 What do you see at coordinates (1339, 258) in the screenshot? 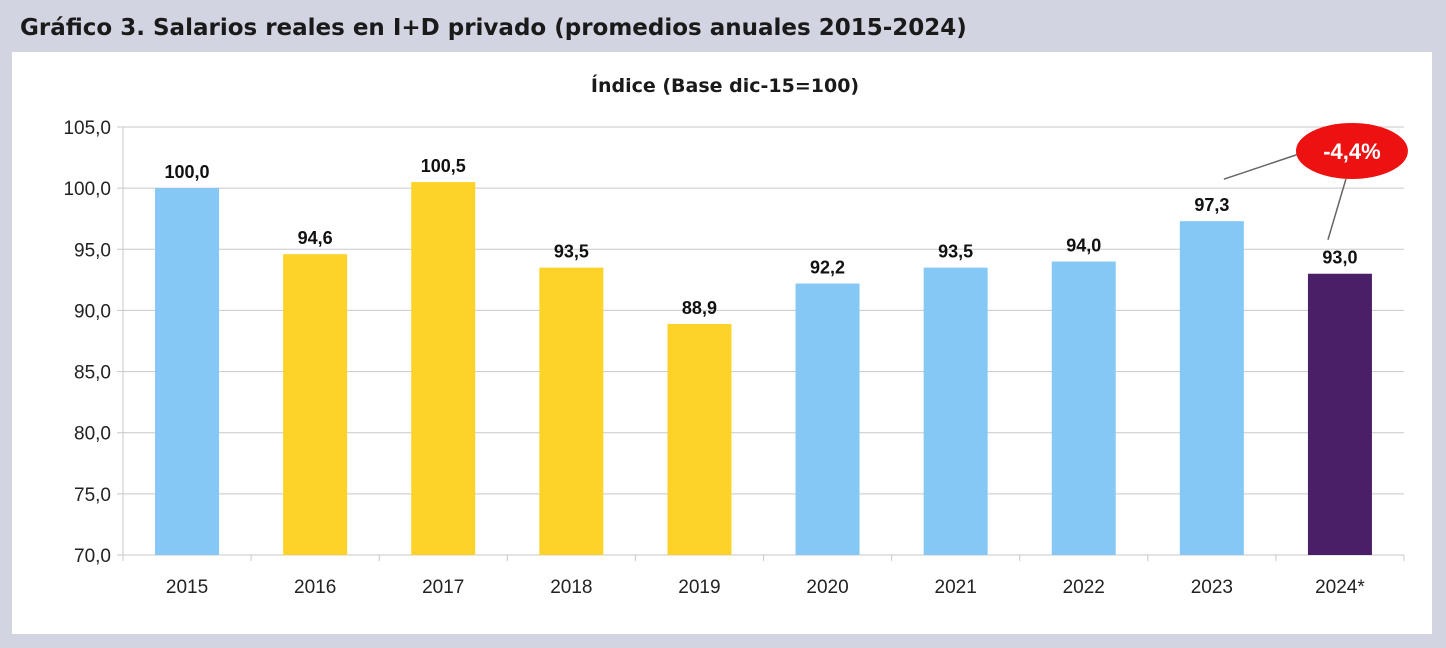
I see `data-label: 93,0` at bounding box center [1339, 258].